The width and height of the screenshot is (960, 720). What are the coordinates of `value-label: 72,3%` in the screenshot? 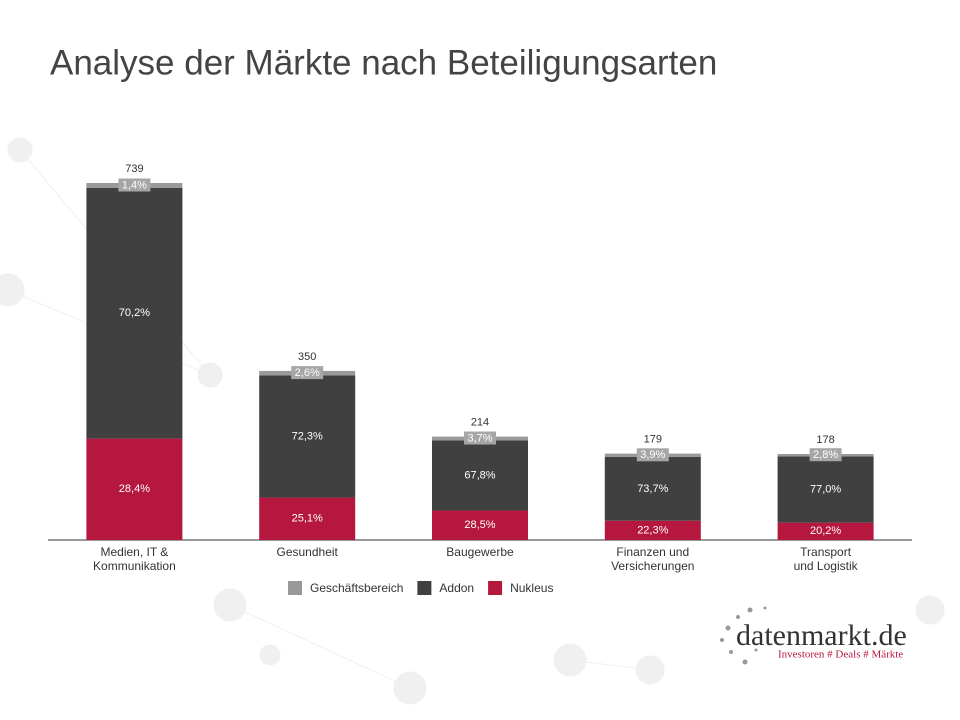 It's located at (307, 436).